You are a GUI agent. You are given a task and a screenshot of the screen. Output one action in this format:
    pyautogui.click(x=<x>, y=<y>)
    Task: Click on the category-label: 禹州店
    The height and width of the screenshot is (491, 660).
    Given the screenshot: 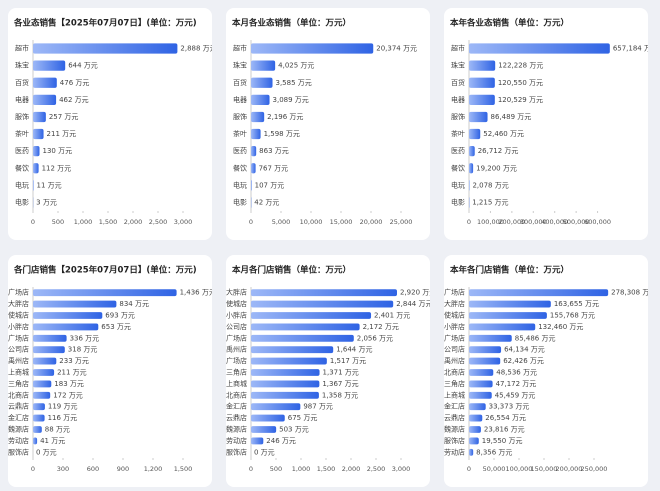 What is the action you would take?
    pyautogui.click(x=236, y=349)
    